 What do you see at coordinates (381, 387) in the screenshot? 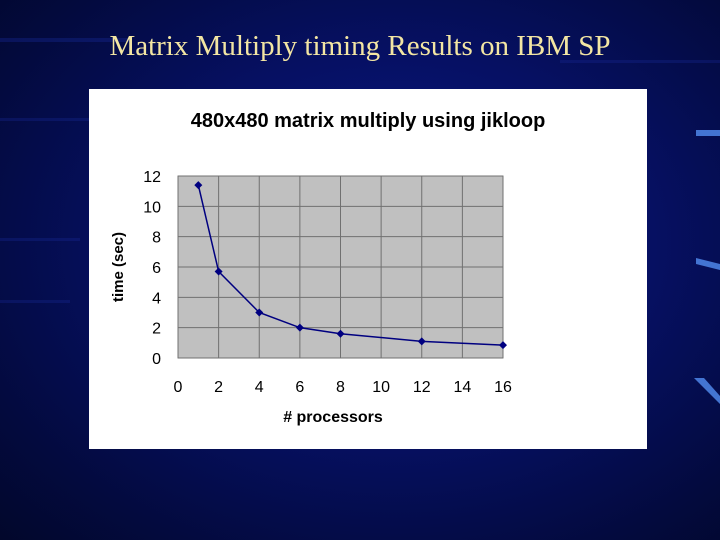
I see `x-tick-label-5: 10` at bounding box center [381, 387].